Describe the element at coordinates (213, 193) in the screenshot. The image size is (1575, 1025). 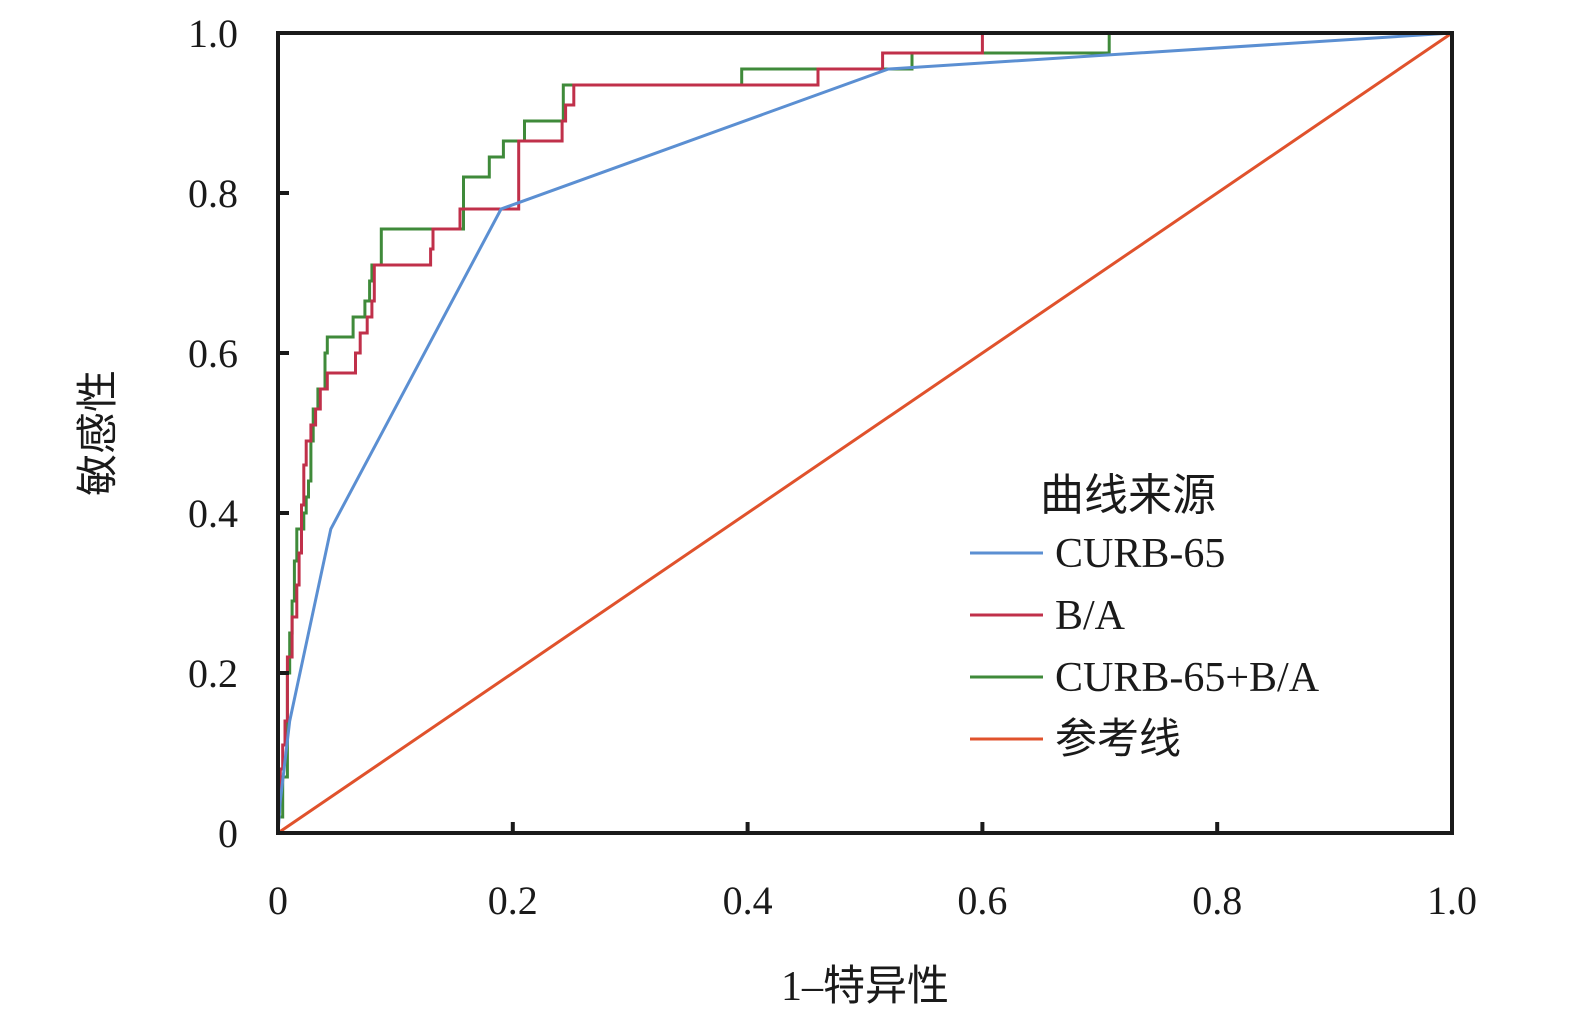
I see `y-tick-label: 0.8` at that location.